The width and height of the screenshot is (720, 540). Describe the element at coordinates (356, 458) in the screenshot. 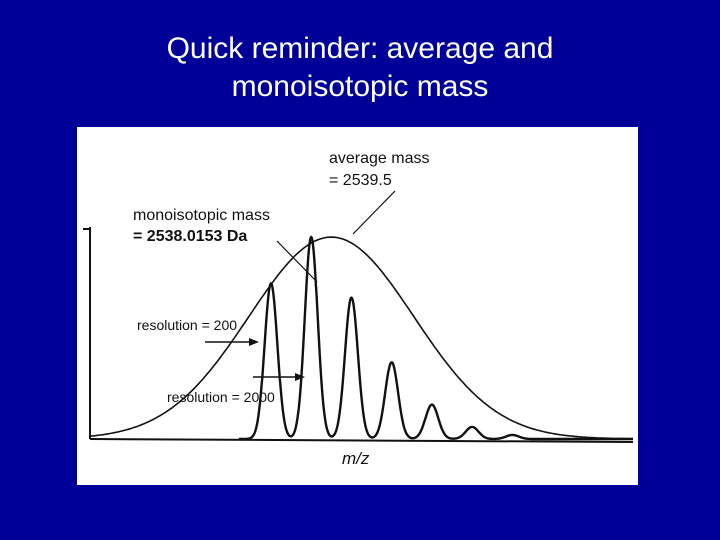

I see `x-axis-label: m/z` at that location.